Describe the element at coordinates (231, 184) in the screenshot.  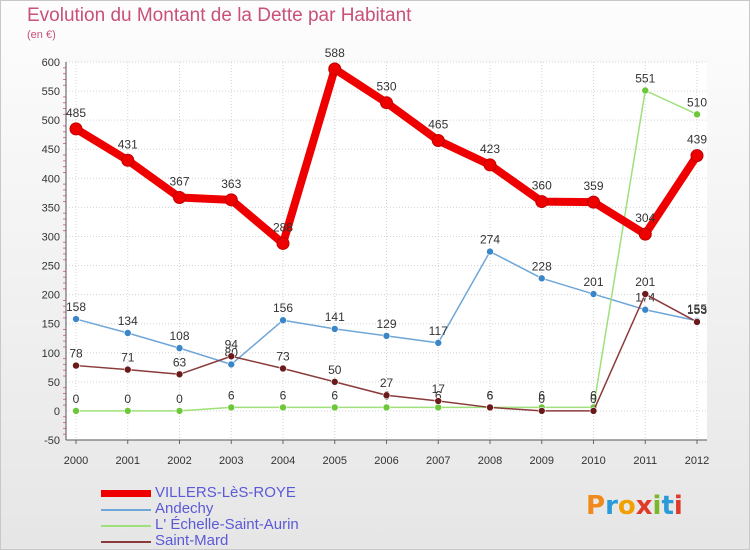
I see `data-label: 363` at that location.